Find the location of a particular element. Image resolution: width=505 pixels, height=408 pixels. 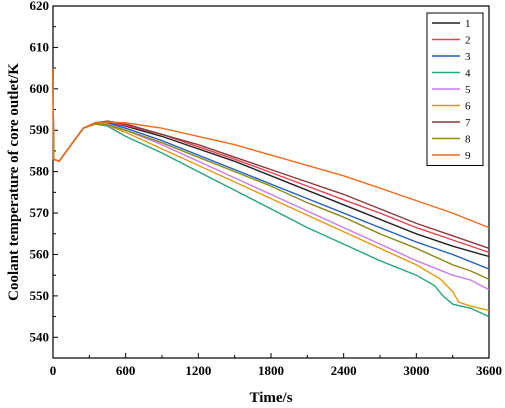

legend-label: 5 is located at coordinates (468, 90).